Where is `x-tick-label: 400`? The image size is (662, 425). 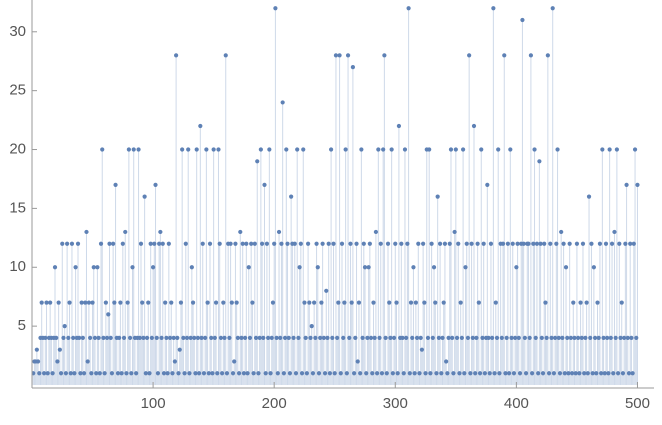 x-tick-label: 400 is located at coordinates (516, 403).